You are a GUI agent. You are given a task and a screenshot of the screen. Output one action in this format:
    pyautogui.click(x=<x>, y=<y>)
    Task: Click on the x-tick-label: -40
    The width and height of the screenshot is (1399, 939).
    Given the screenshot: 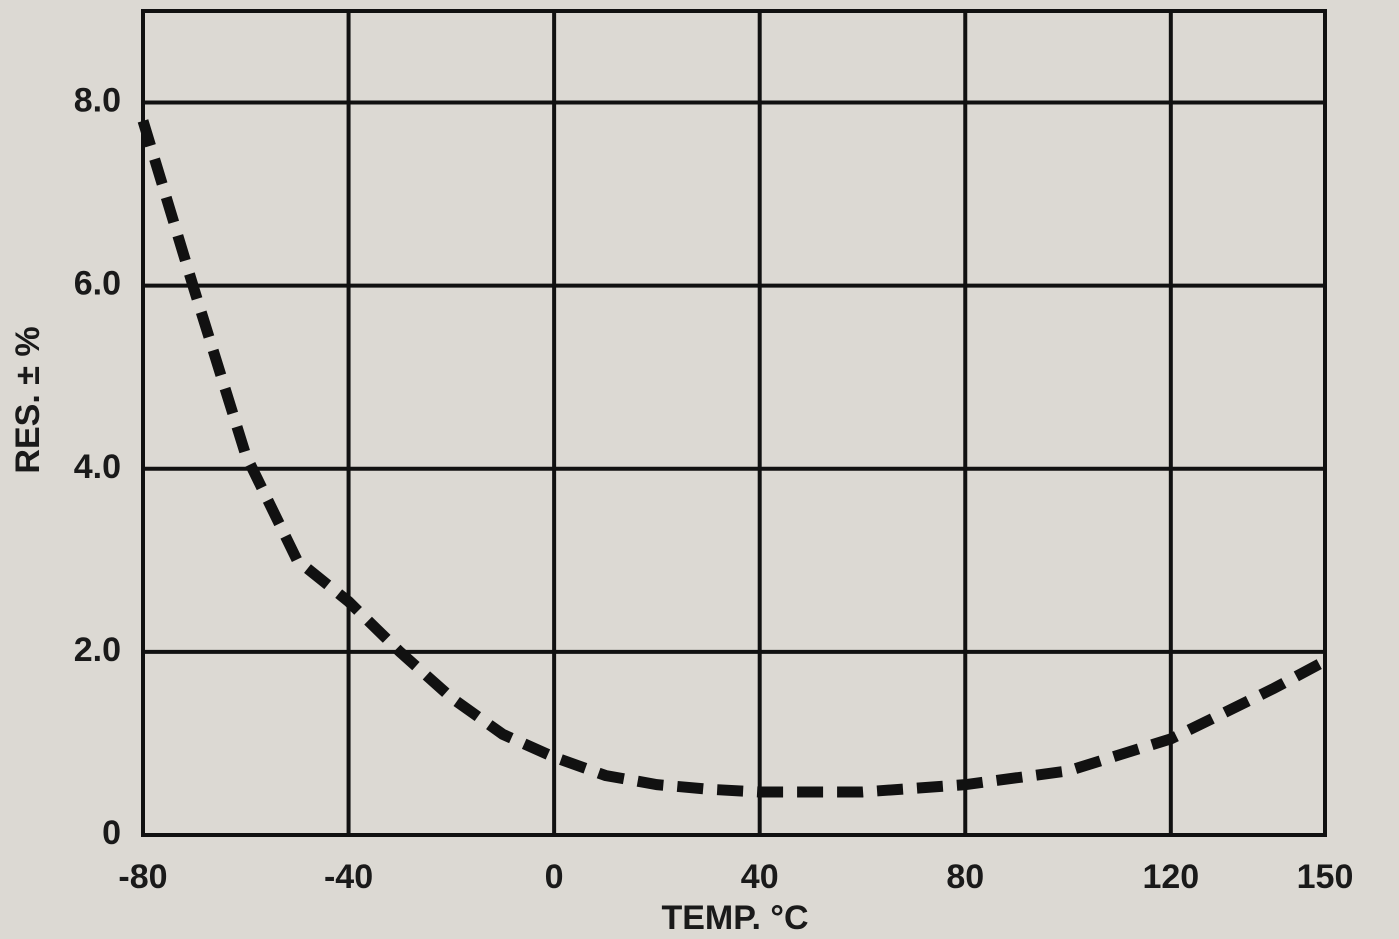 What is the action you would take?
    pyautogui.click(x=348, y=877)
    